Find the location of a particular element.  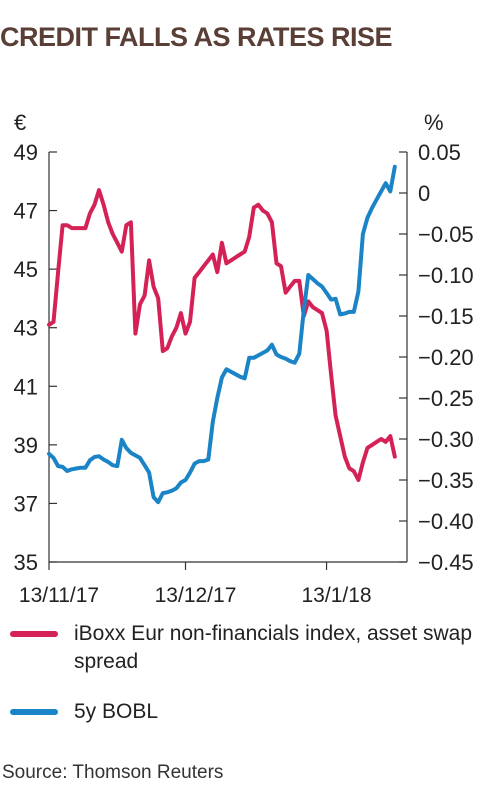

right-tick-label: −0.25 is located at coordinates (446, 398).